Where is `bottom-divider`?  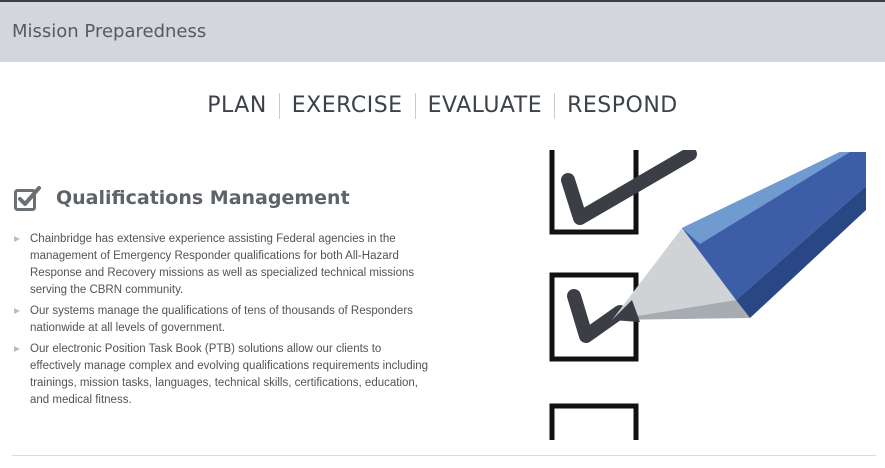
bottom-divider is located at coordinates (444, 455).